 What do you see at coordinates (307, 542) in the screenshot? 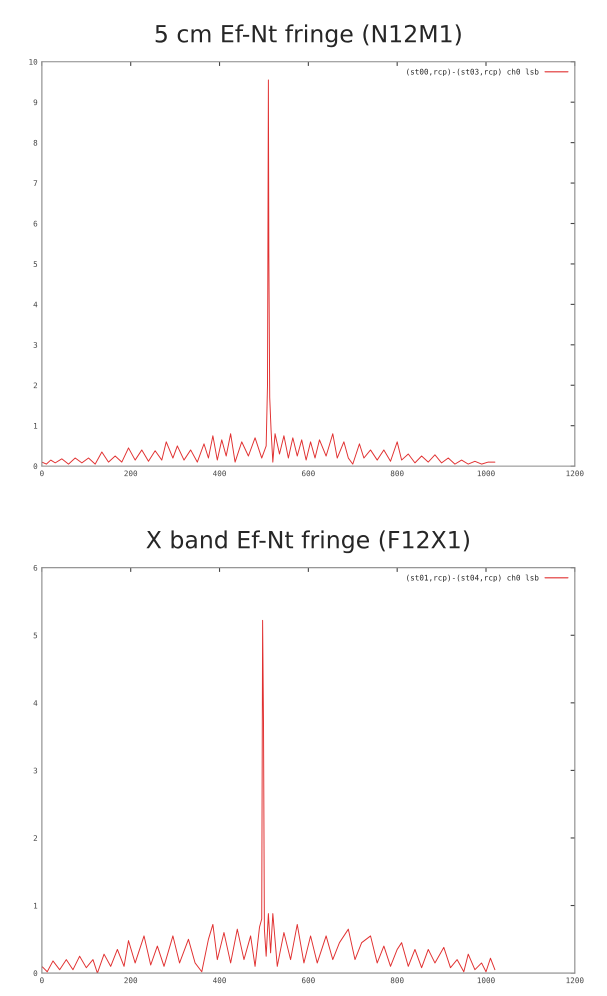
I see `chart-title: X band Ef-Nt fringe (F12X1)` at bounding box center [307, 542].